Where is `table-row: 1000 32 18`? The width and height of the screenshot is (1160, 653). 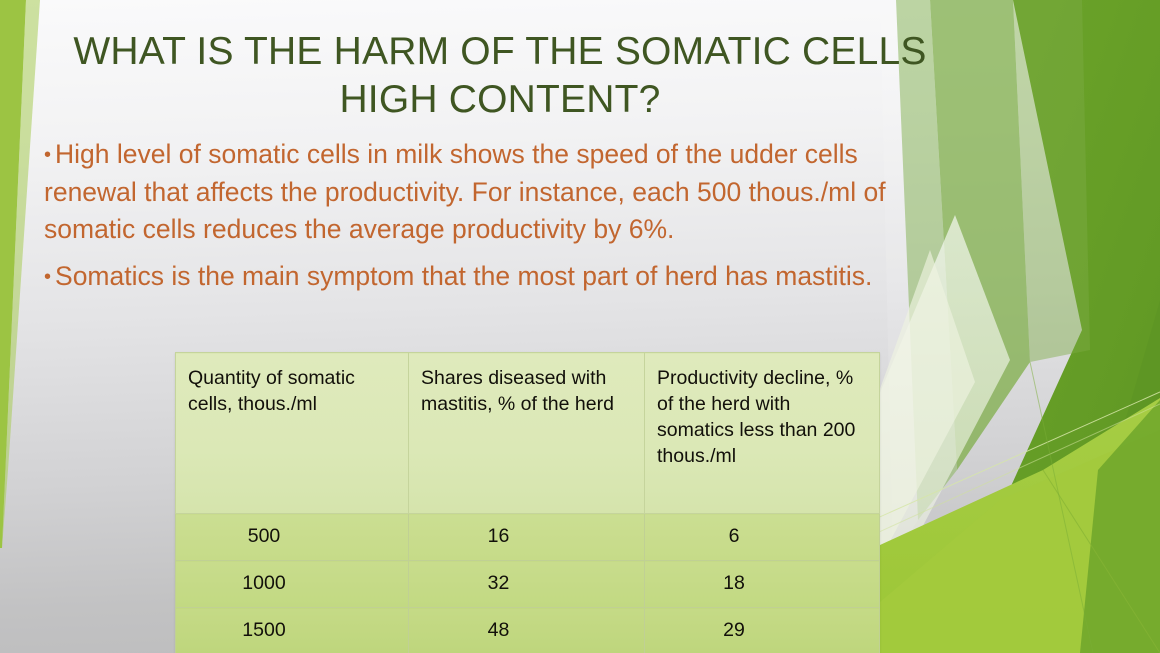
table-row: 1000 32 18 is located at coordinates (527, 584).